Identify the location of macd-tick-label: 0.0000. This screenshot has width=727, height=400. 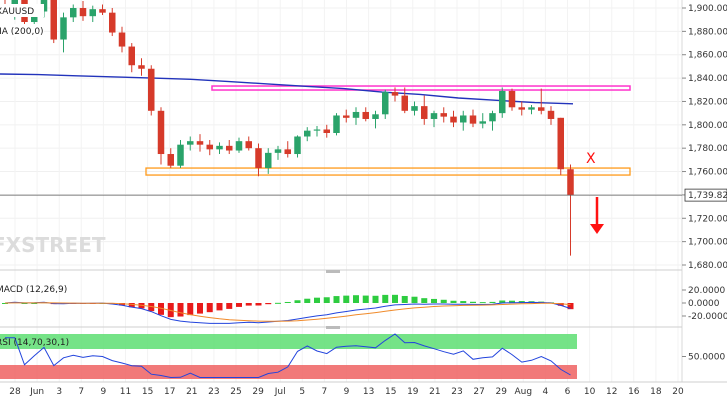
(704, 304).